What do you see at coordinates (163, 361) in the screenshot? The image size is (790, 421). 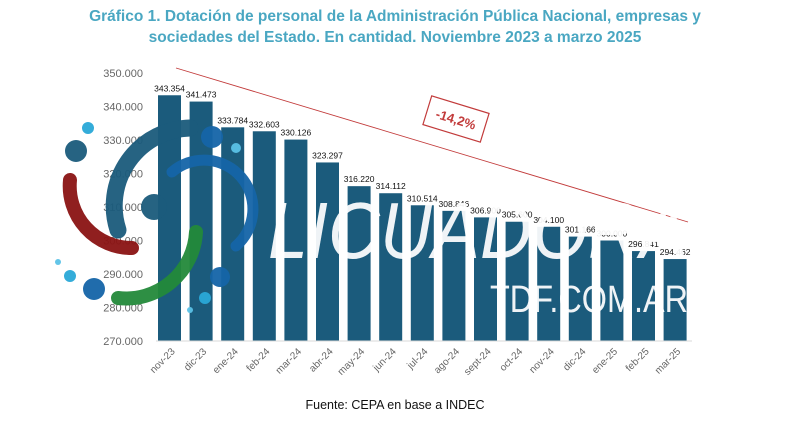 I see `x-tick-label: nov-23` at bounding box center [163, 361].